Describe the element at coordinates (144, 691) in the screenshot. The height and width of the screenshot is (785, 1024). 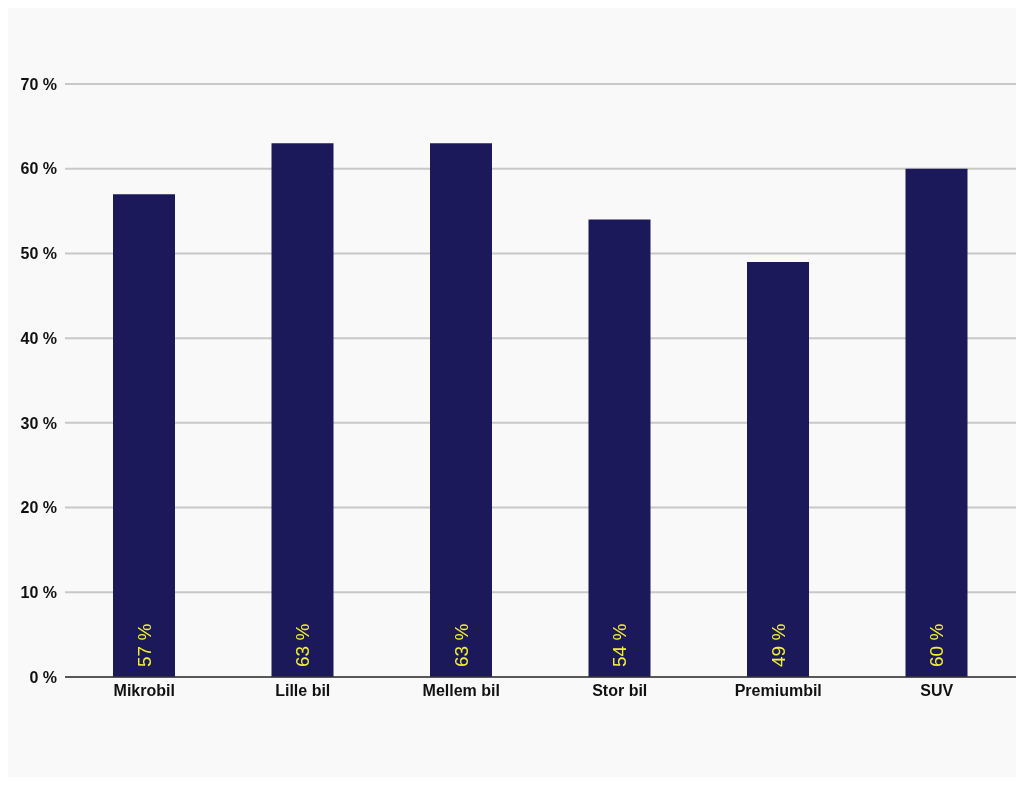
I see `x-tick-label: Mikrobil` at that location.